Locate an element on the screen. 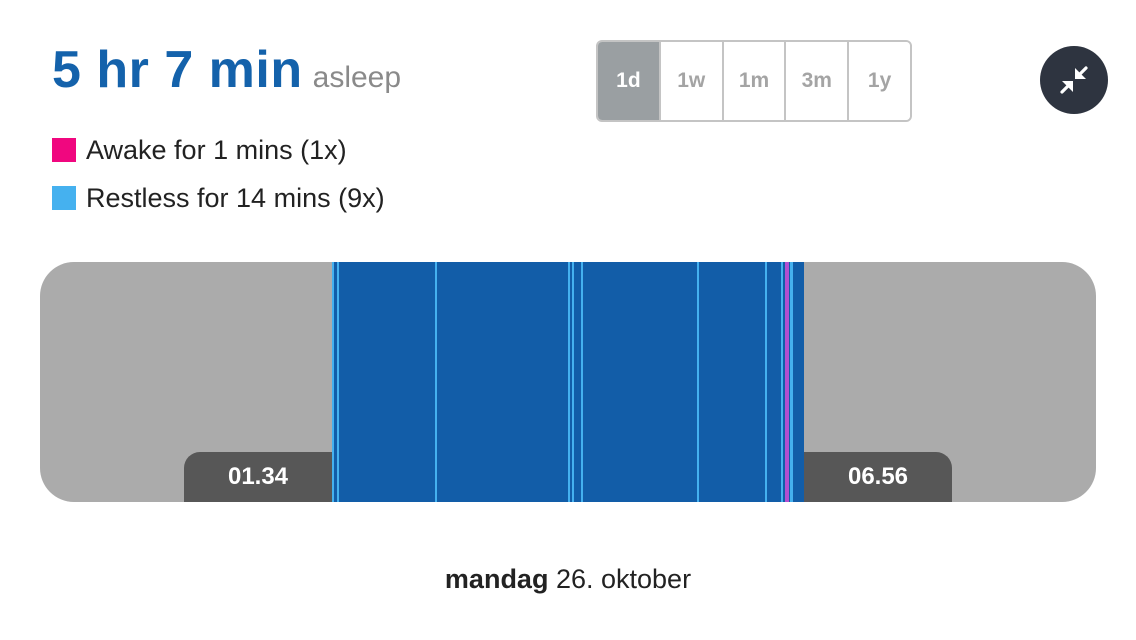 The width and height of the screenshot is (1136, 640). sleep-duration: 5 hr 7 min is located at coordinates (177, 70).